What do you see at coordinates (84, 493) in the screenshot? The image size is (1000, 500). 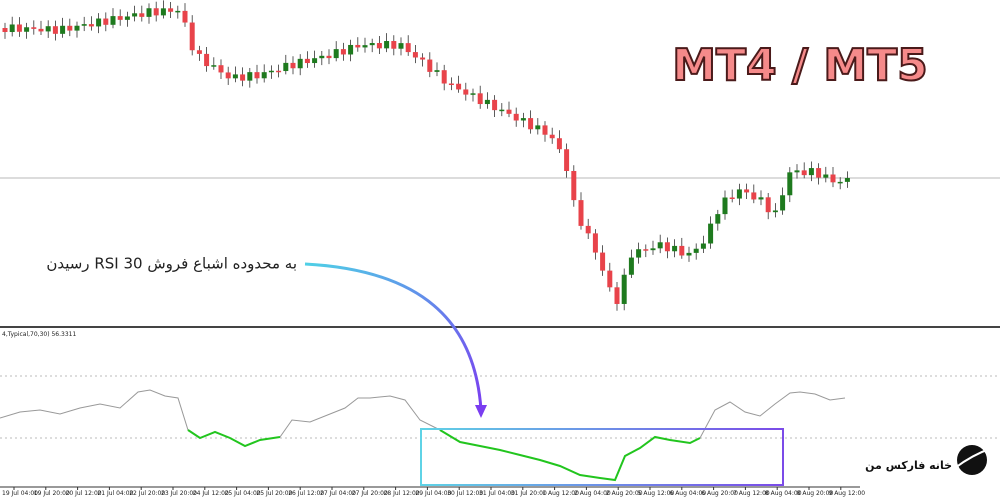 I see `time-label: 20 Jul 12:00` at bounding box center [84, 493].